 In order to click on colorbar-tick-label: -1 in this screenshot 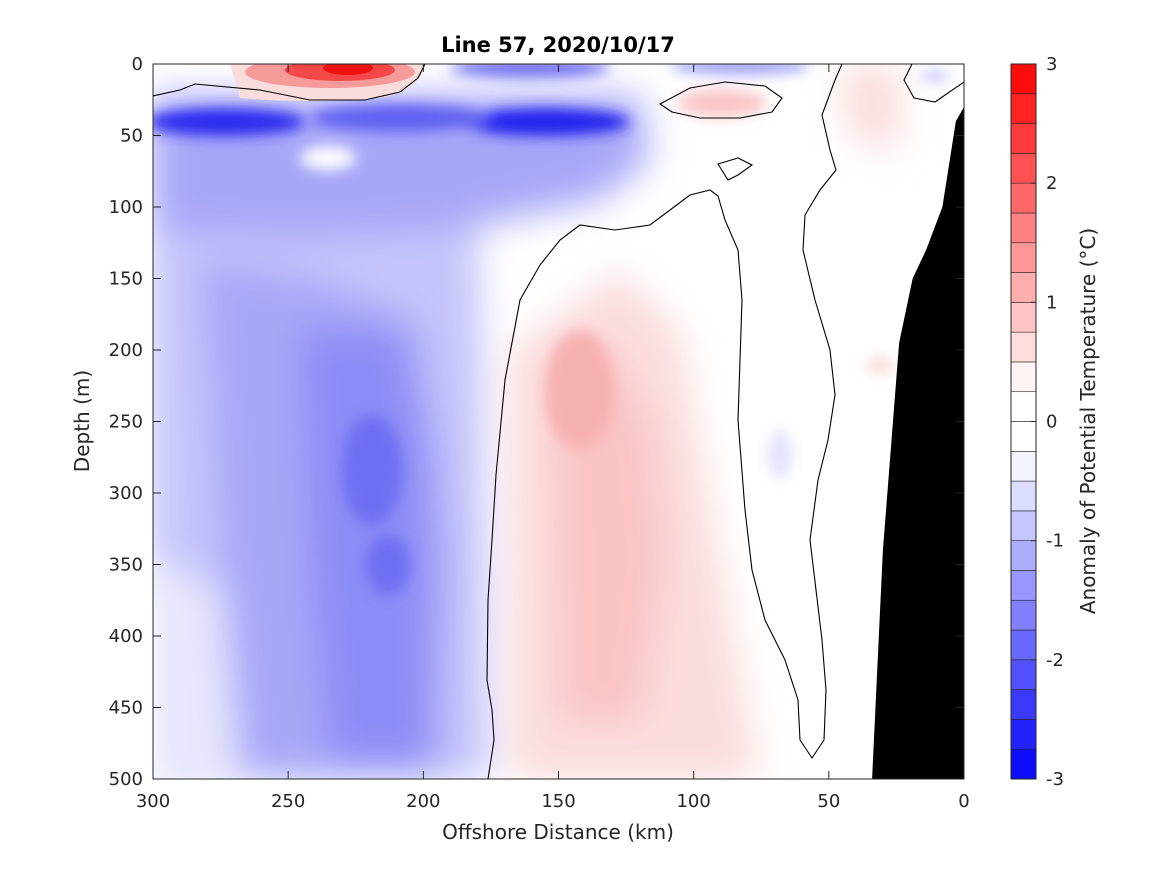, I will do `click(1055, 541)`.